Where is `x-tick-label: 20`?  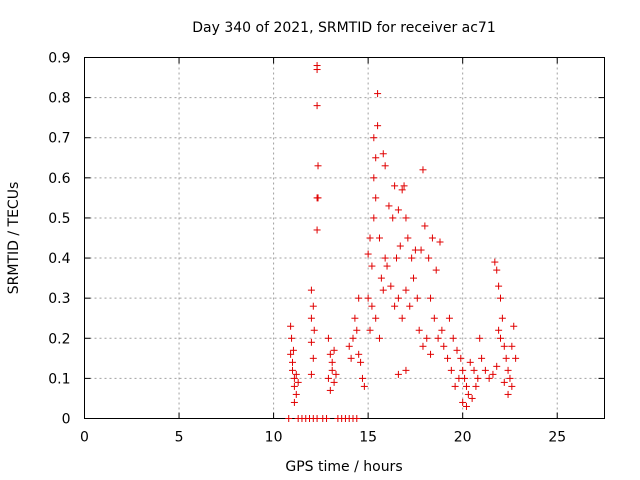 x-tick-label: 20 is located at coordinates (463, 438).